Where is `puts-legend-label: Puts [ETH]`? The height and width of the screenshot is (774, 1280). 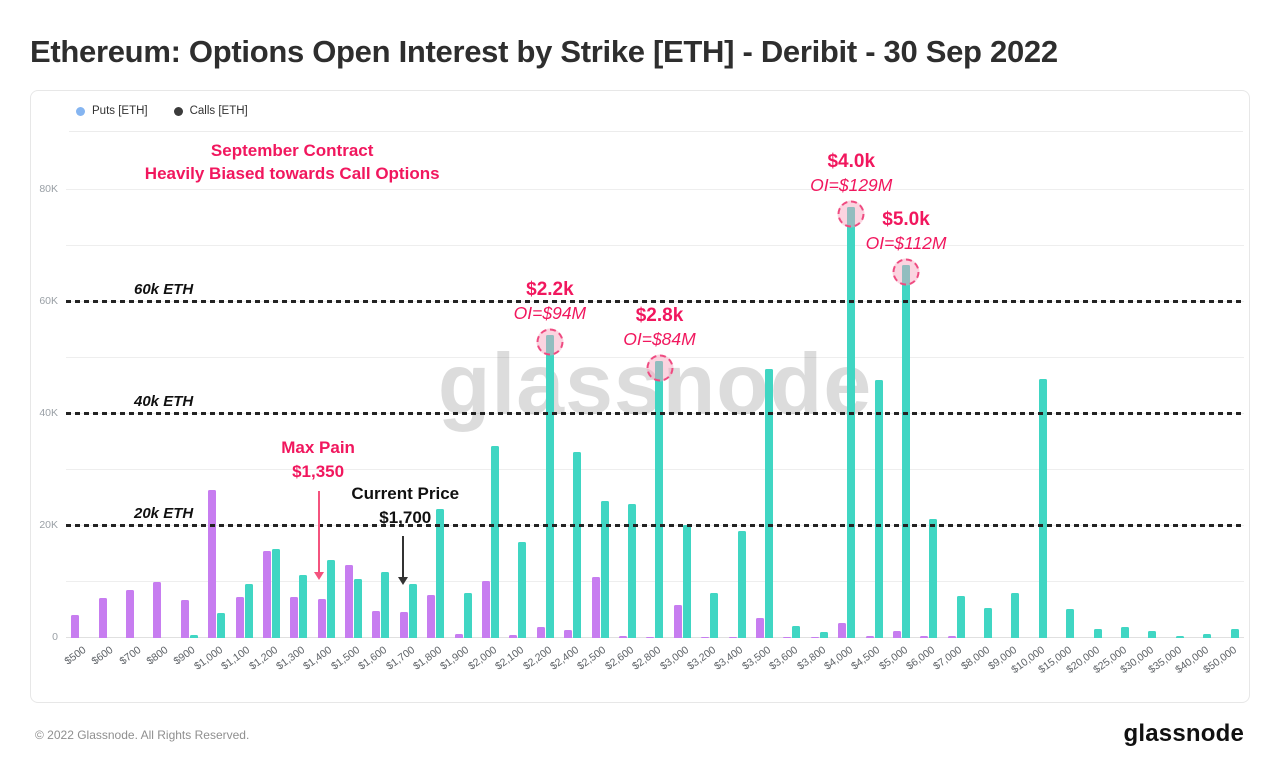 puts-legend-label: Puts [ETH] is located at coordinates (120, 111).